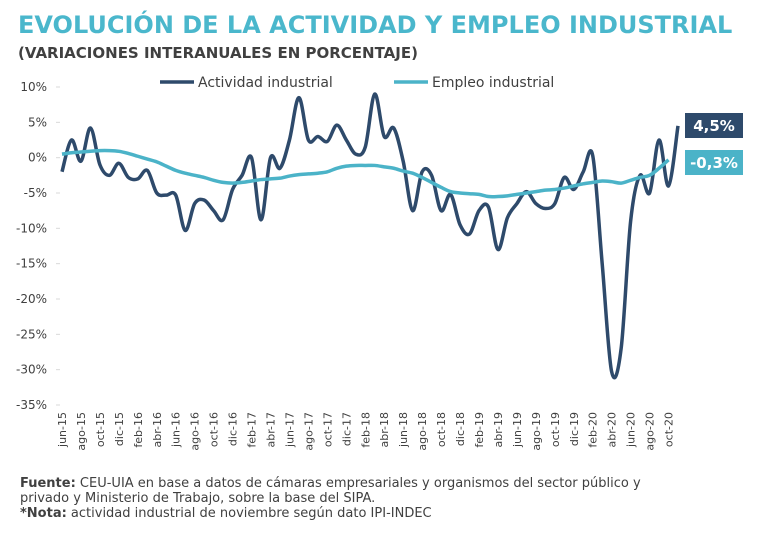  What do you see at coordinates (35, 193) in the screenshot?
I see `y-tick-label: -5%` at bounding box center [35, 193].